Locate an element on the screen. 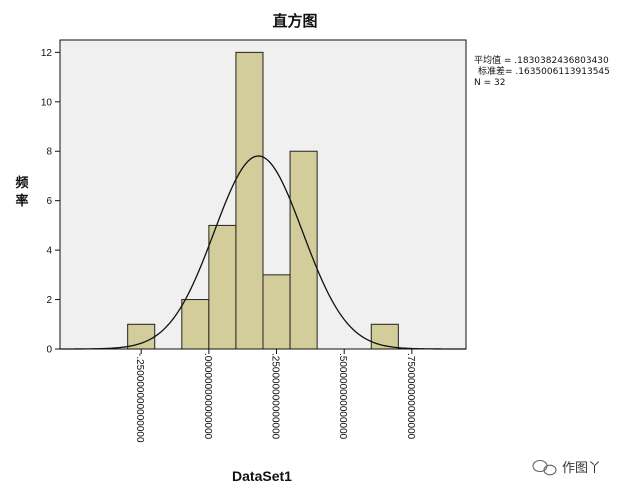  y-tick-label-10: 10 is located at coordinates (47, 102).